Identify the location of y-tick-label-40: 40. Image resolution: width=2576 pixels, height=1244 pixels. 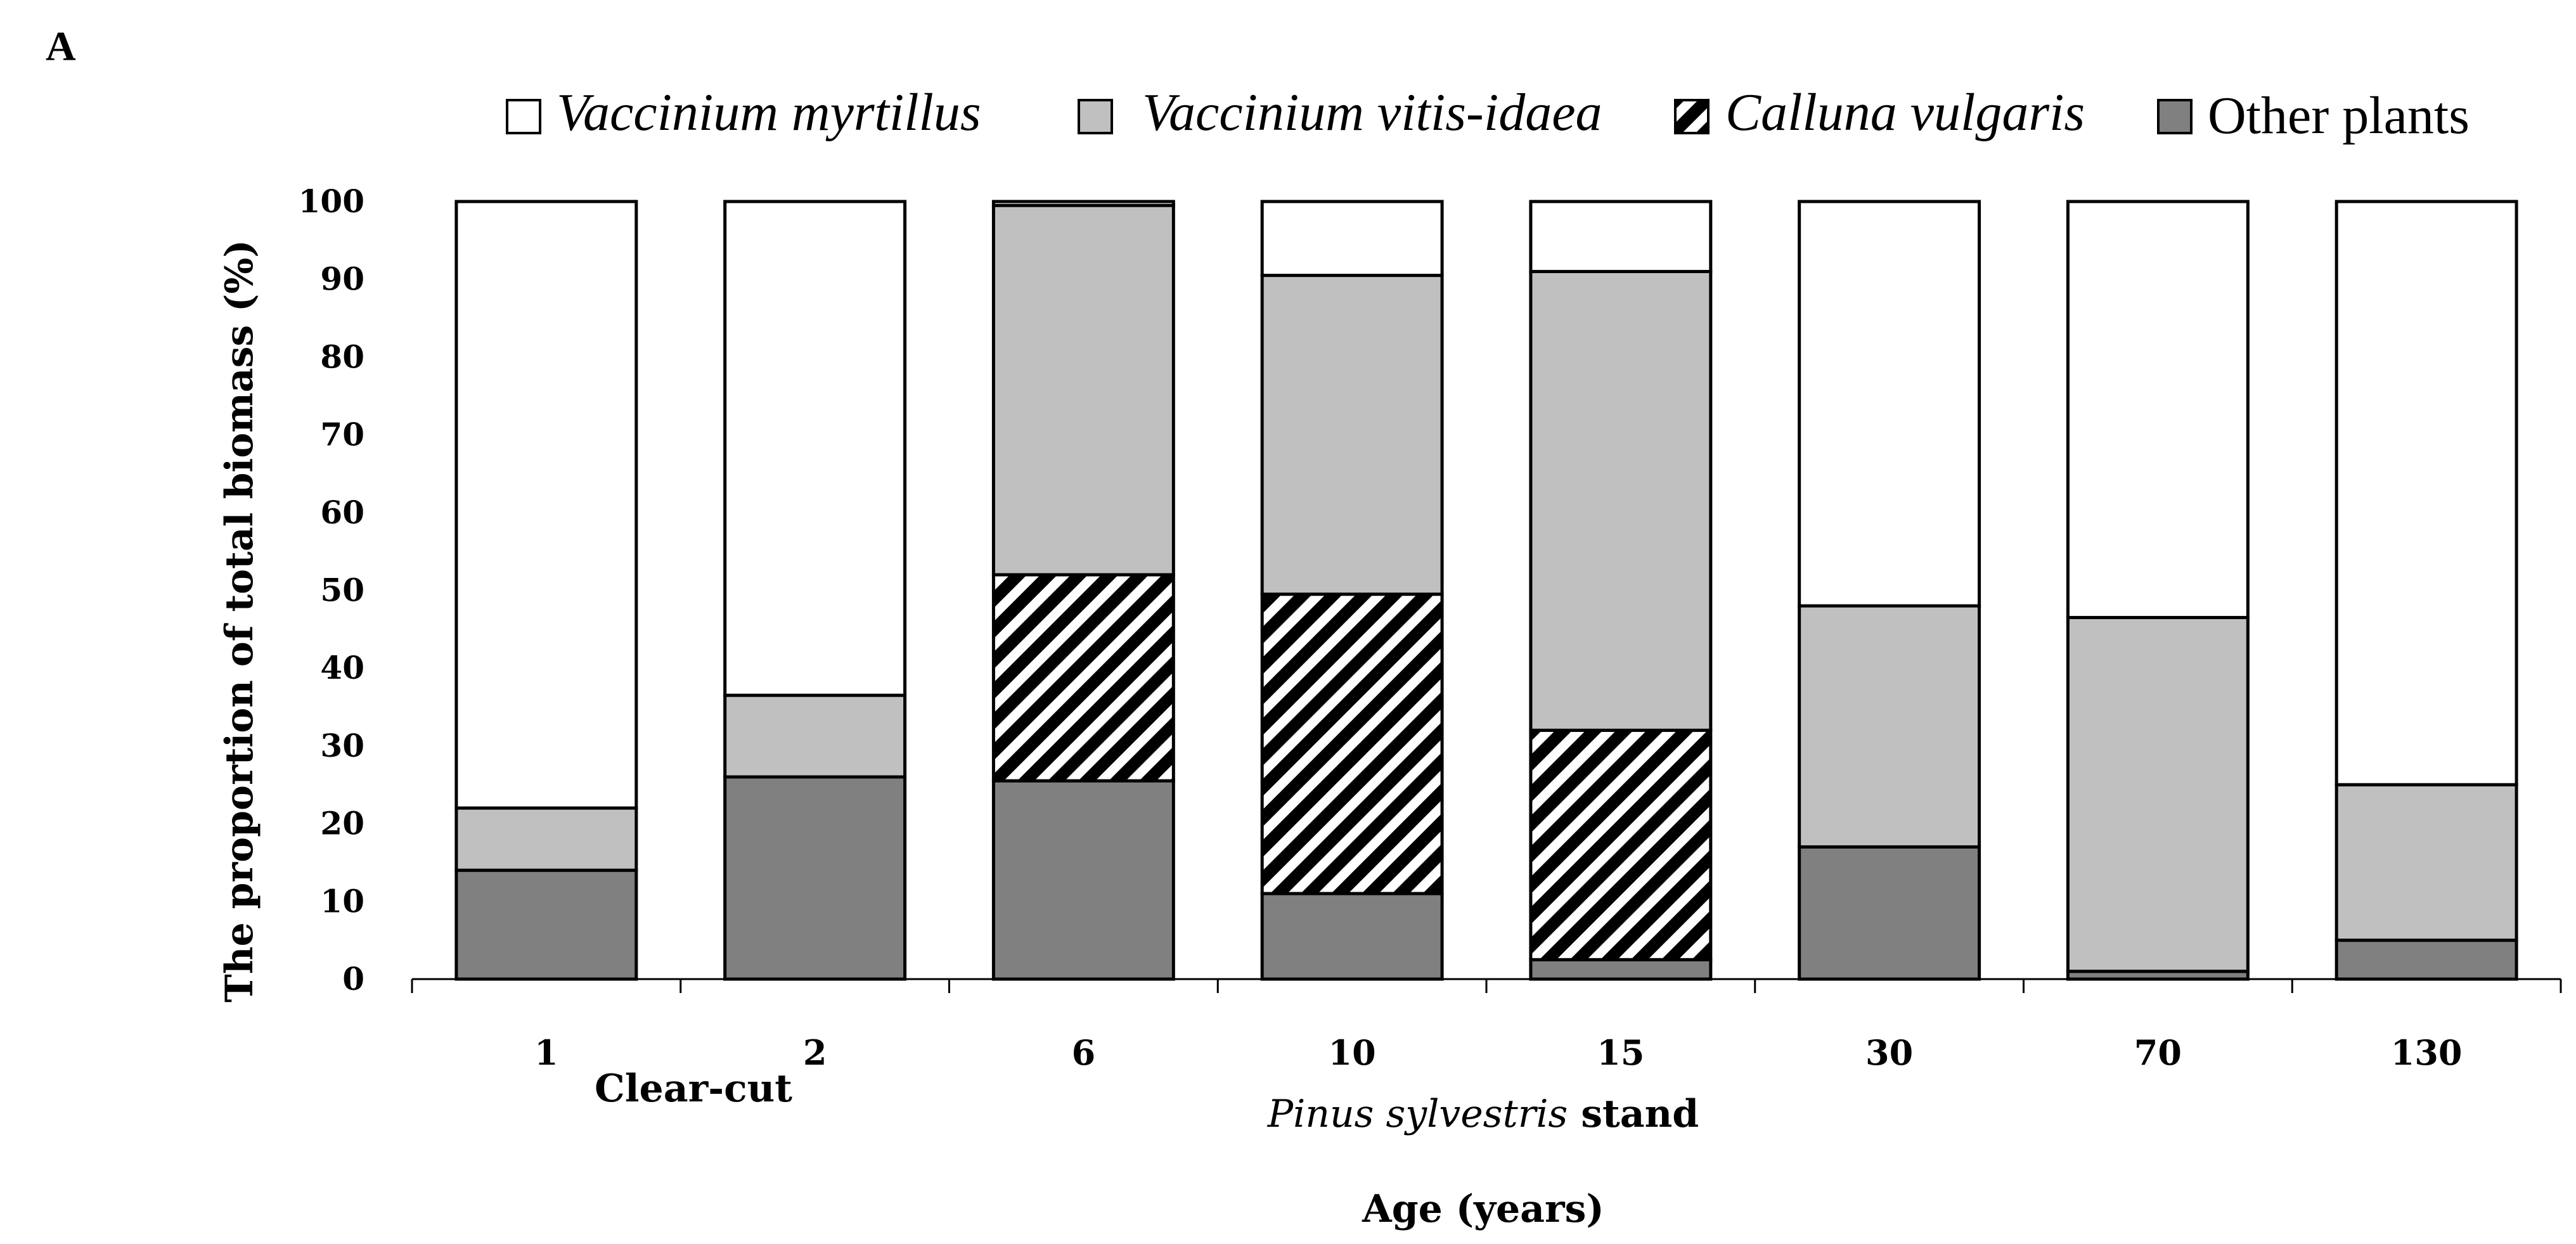
(342, 668).